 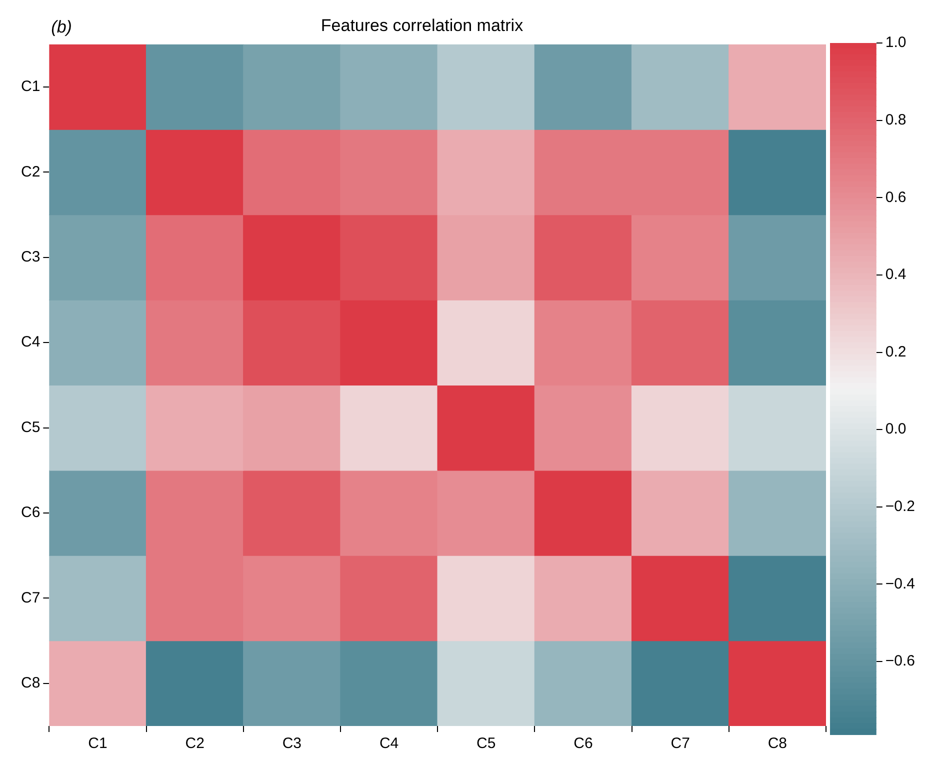 What do you see at coordinates (895, 119) in the screenshot?
I see `color-bar-label: 0.8` at bounding box center [895, 119].